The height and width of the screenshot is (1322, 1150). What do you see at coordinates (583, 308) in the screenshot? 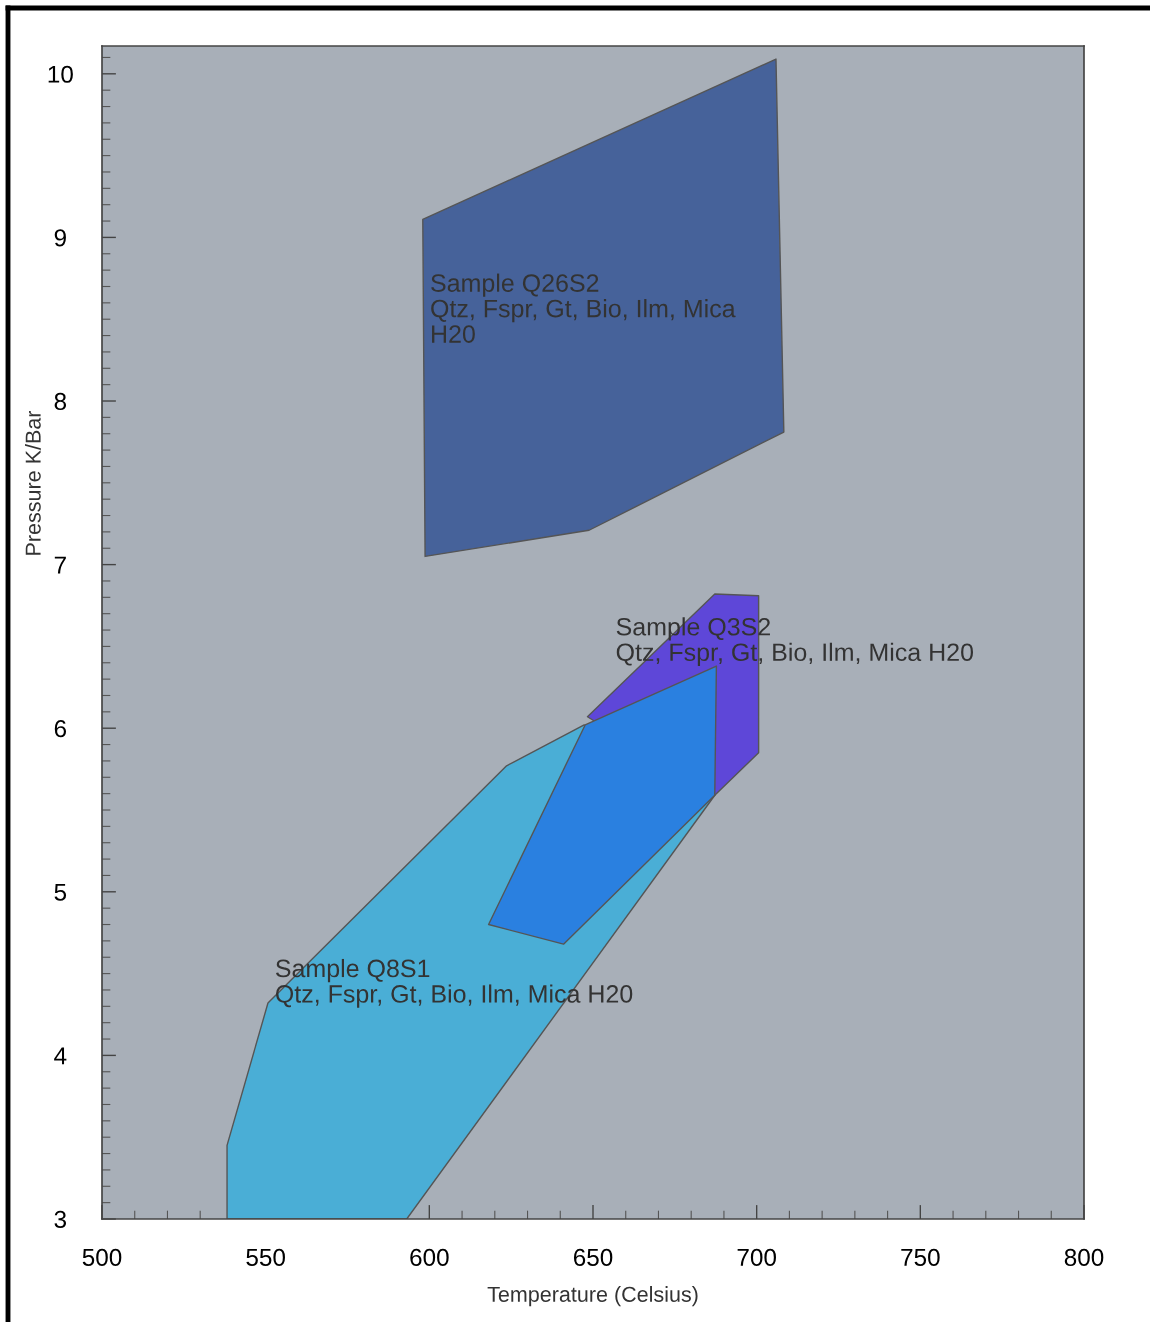
I see `annotation: Sample Q26S2 Qtz, Fspr, Gt, Bio, Ilm, Mica H20` at bounding box center [583, 308].